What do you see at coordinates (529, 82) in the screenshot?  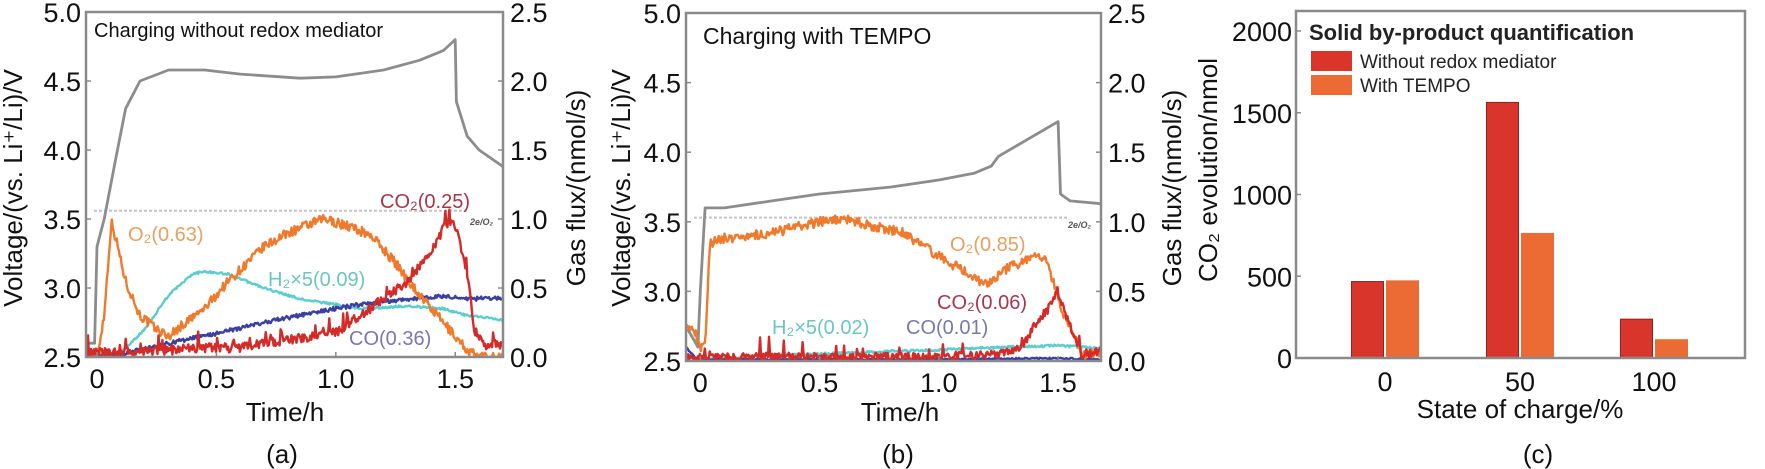 I see `panel-a-ytick-right-label: 2.0` at bounding box center [529, 82].